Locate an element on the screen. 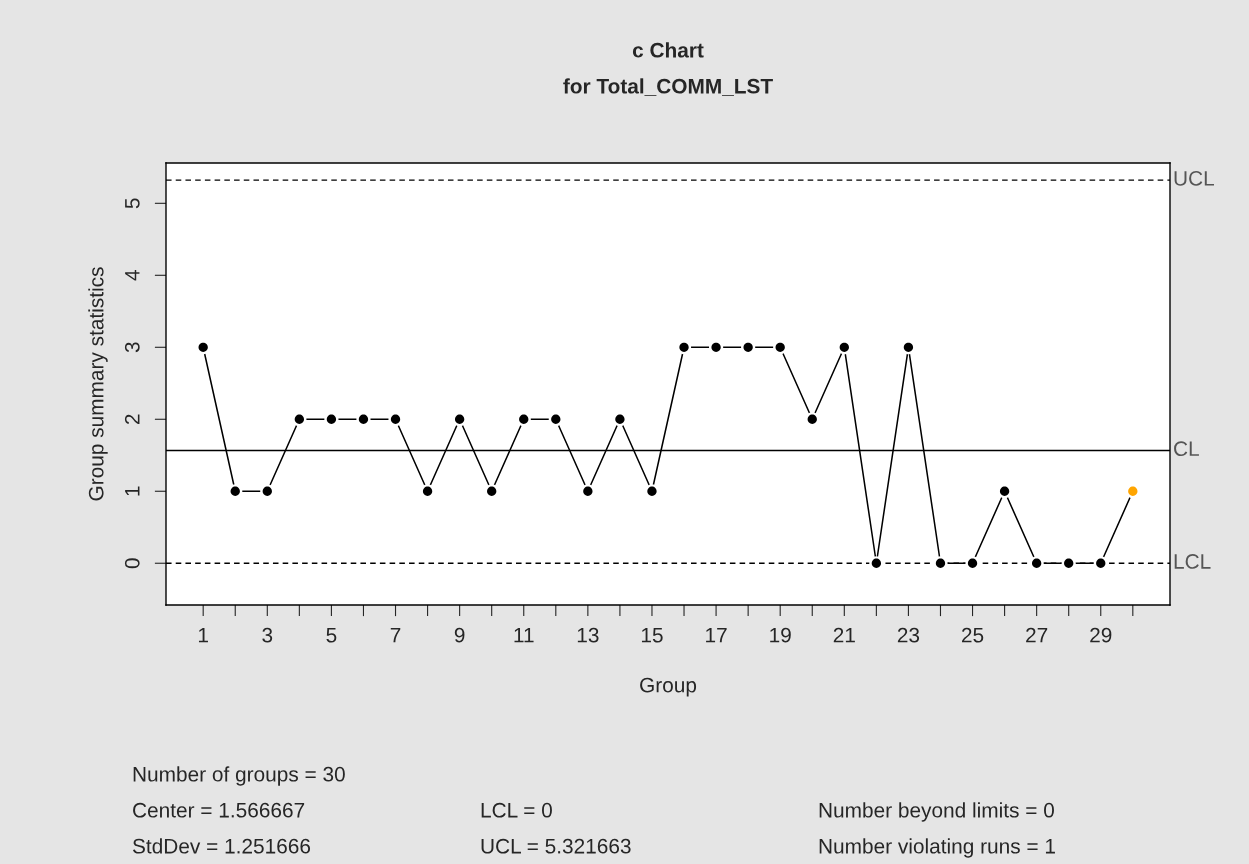  x-tick-label: 29 is located at coordinates (1101, 635).